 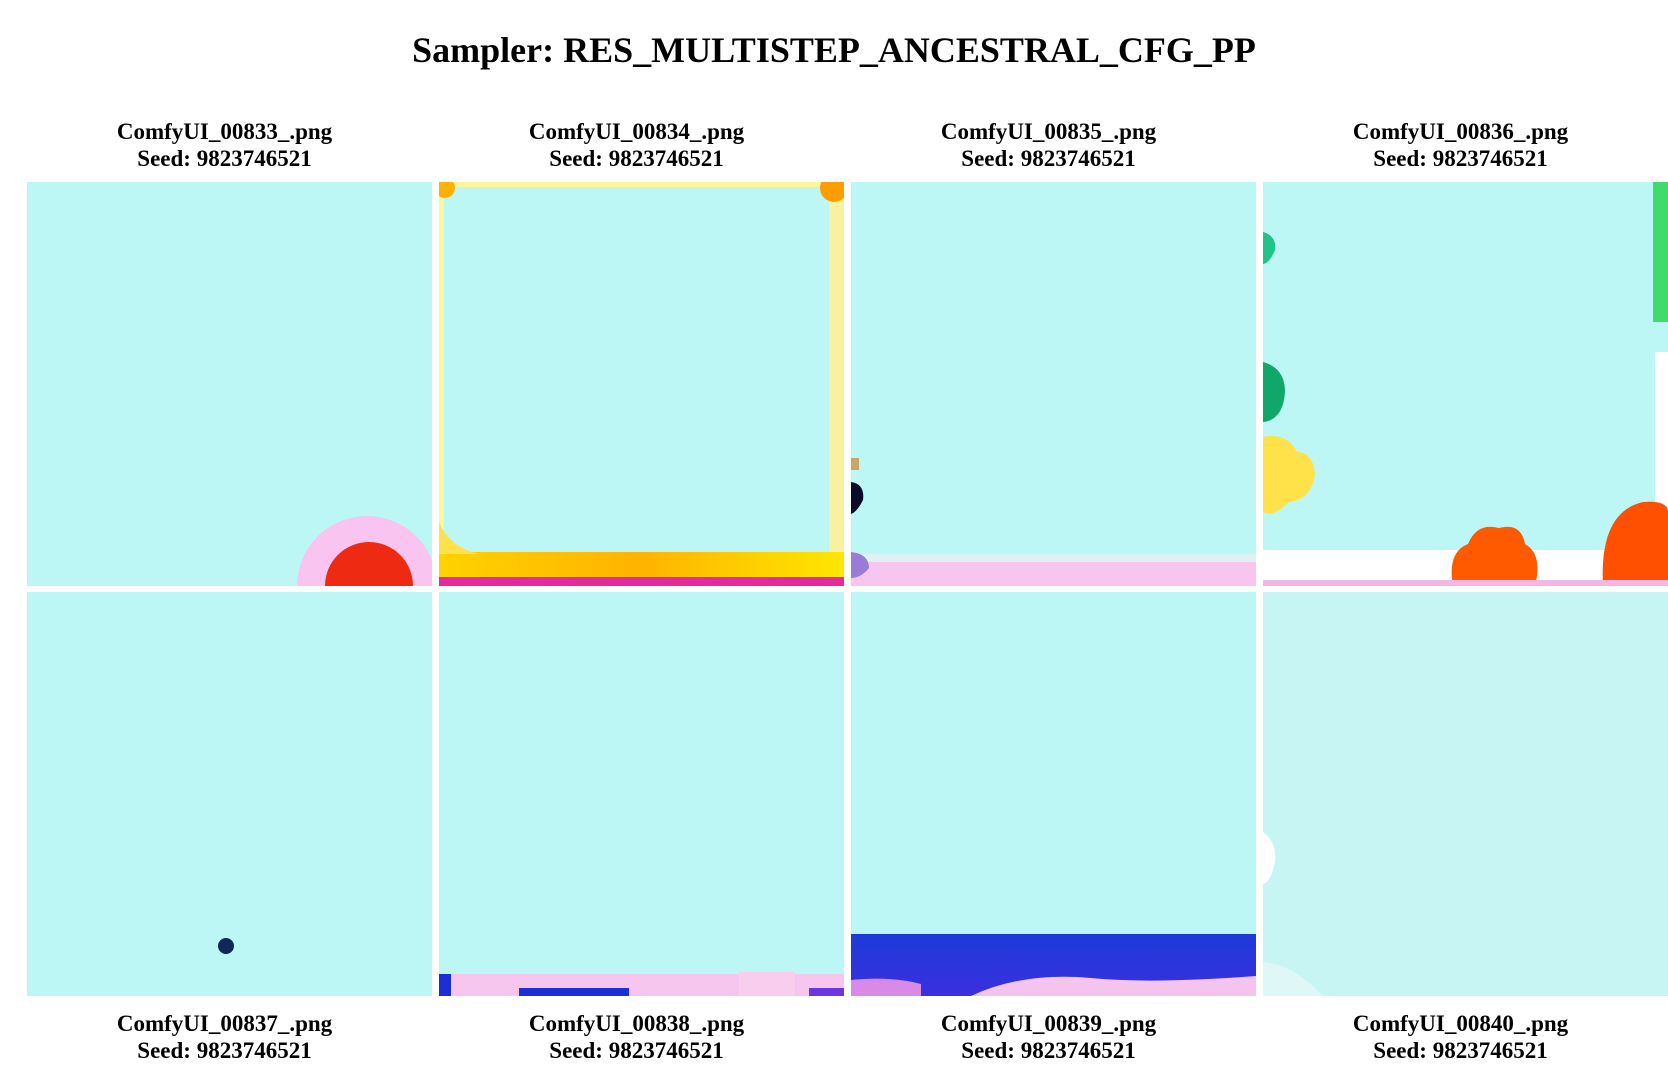 I want to click on image-caption-6: ComfyUI_00838_.png Seed: 9823746521, so click(x=636, y=1037).